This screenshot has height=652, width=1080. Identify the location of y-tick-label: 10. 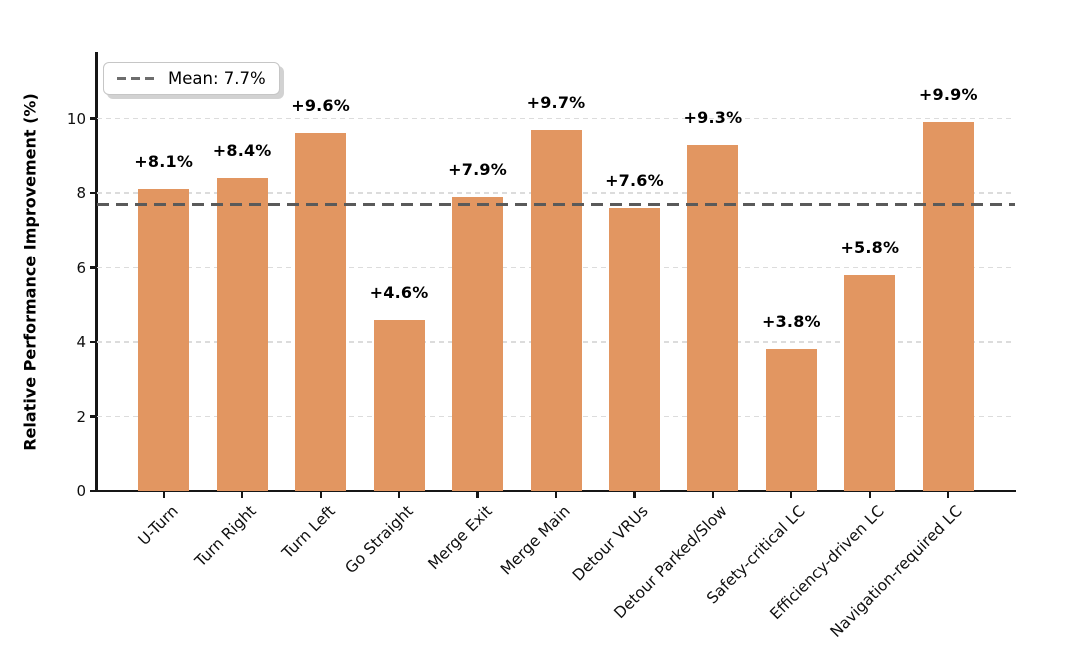
(76, 118).